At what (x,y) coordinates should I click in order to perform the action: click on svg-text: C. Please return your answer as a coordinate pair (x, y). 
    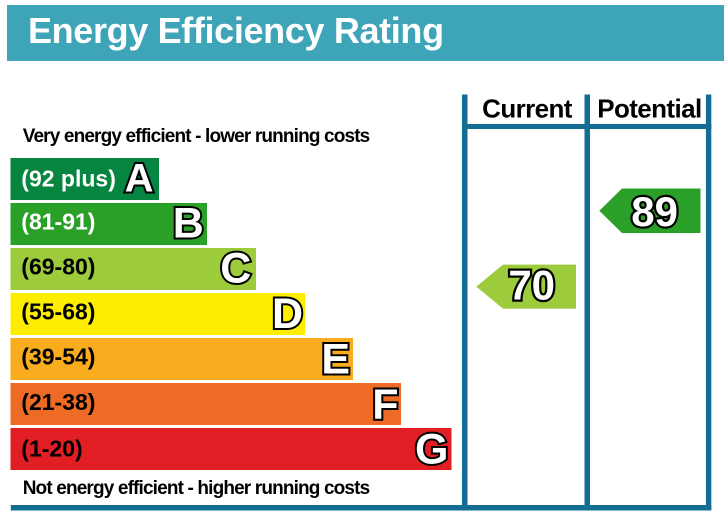
    Looking at the image, I should click on (235, 269).